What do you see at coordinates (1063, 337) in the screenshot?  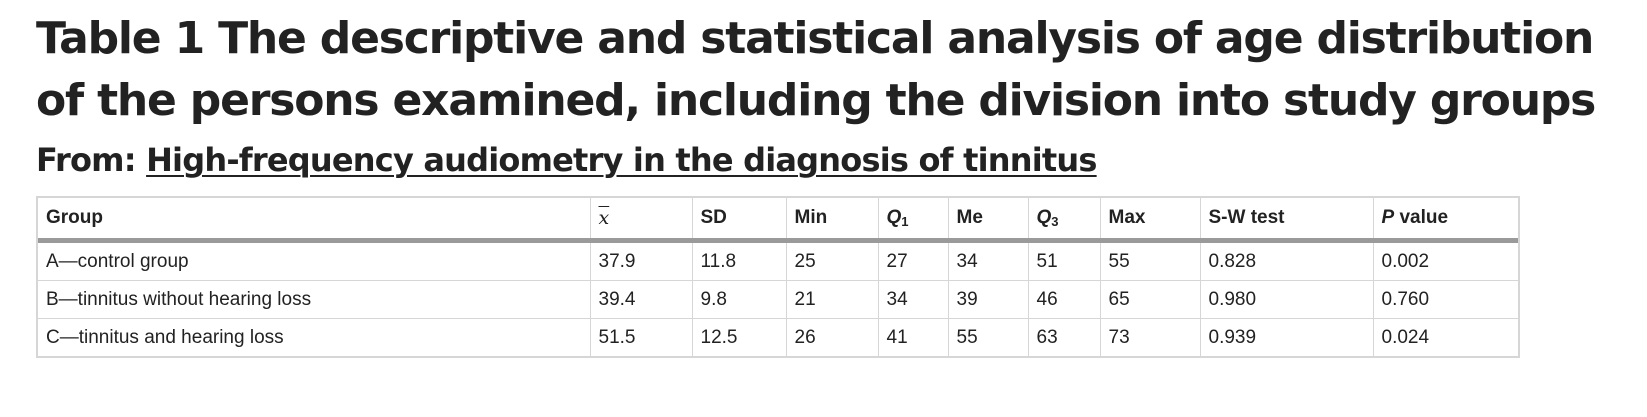 I see `cell-q3: 63` at bounding box center [1063, 337].